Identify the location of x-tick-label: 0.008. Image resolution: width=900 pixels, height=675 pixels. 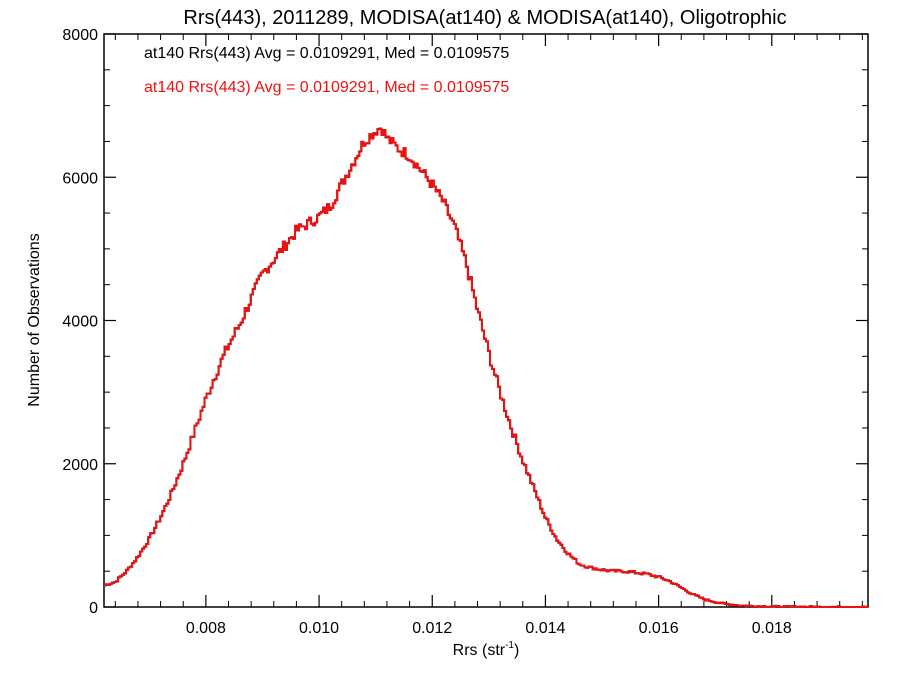
(206, 628).